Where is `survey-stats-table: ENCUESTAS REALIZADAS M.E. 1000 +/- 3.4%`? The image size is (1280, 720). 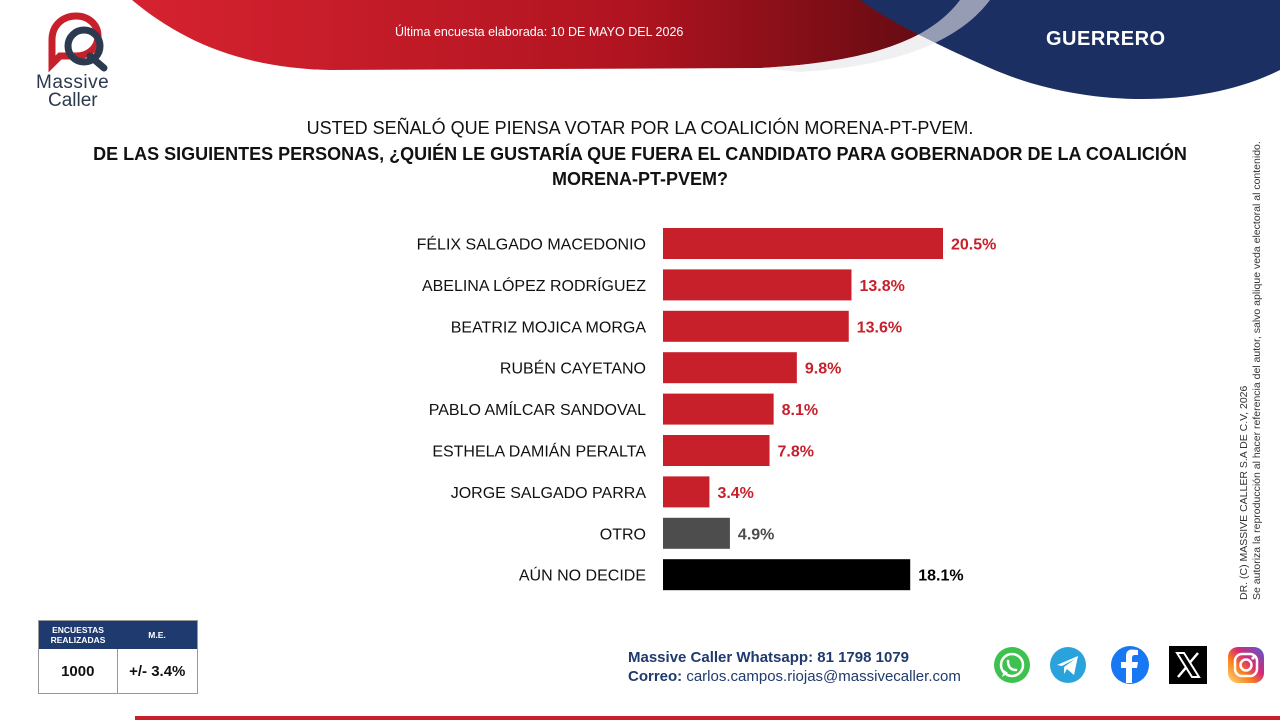
survey-stats-table: ENCUESTAS REALIZADAS M.E. 1000 +/- 3.4% is located at coordinates (118, 657).